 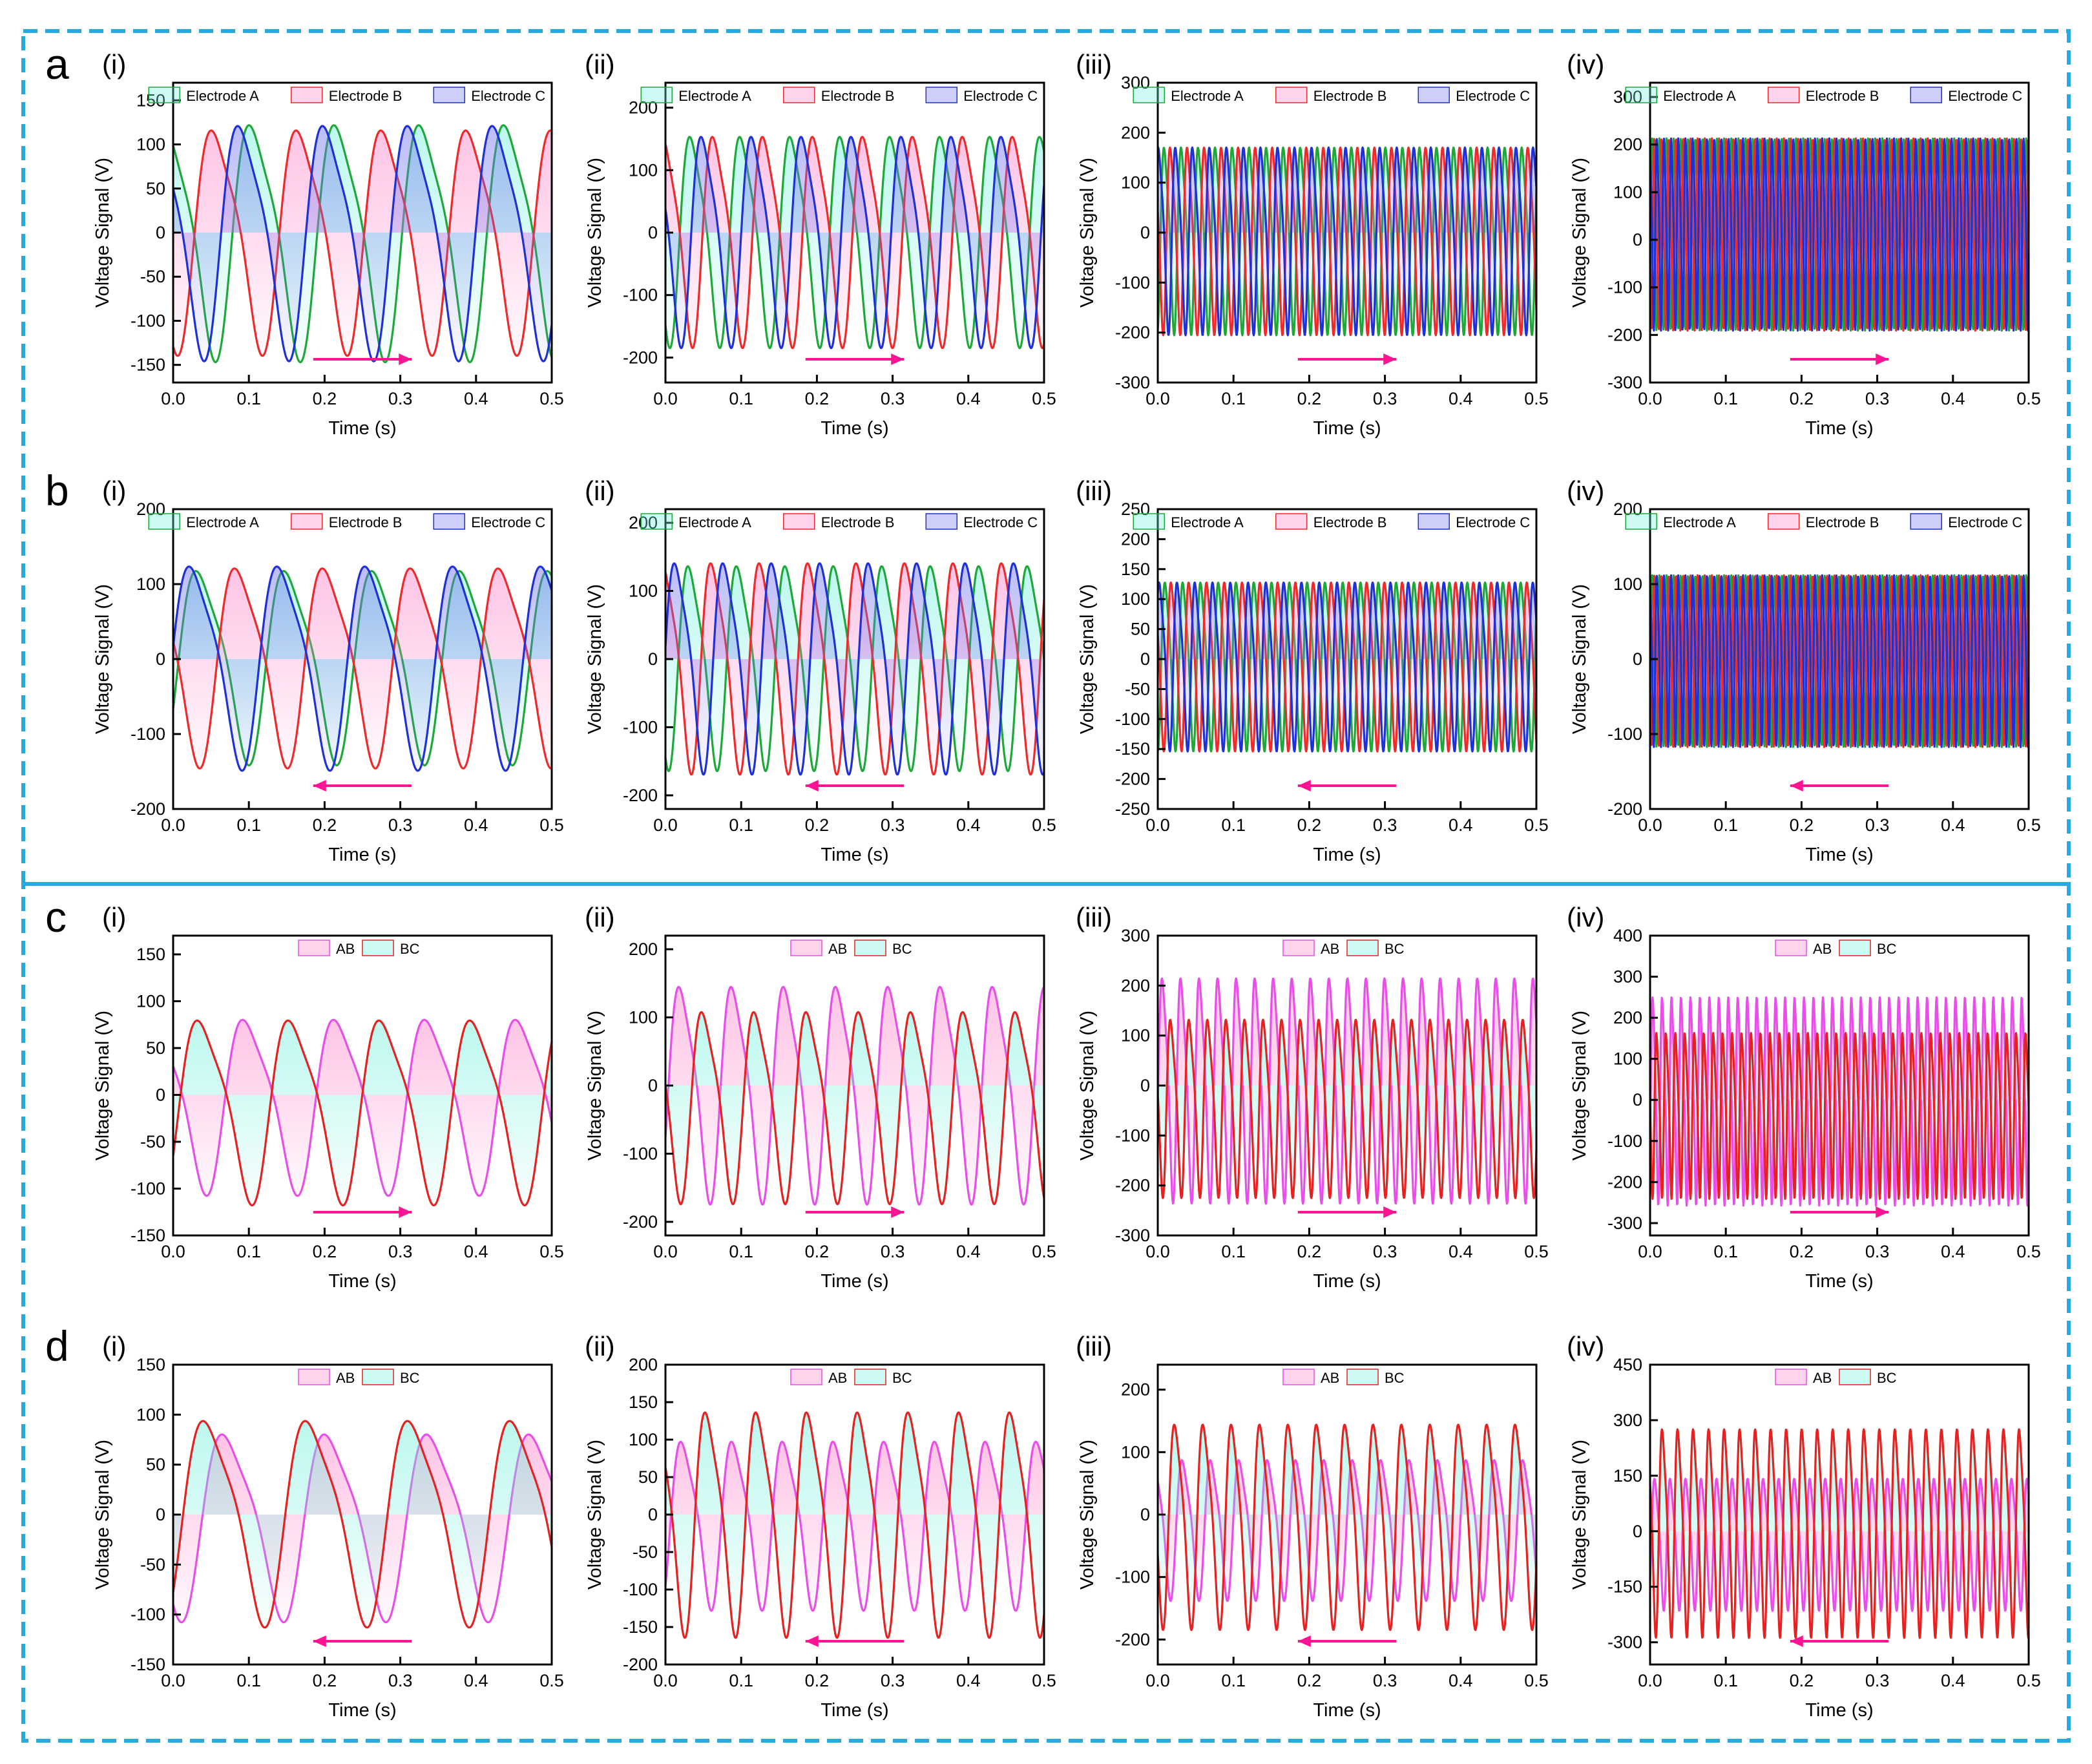 What do you see at coordinates (114, 917) in the screenshot?
I see `panel-label: (i)` at bounding box center [114, 917].